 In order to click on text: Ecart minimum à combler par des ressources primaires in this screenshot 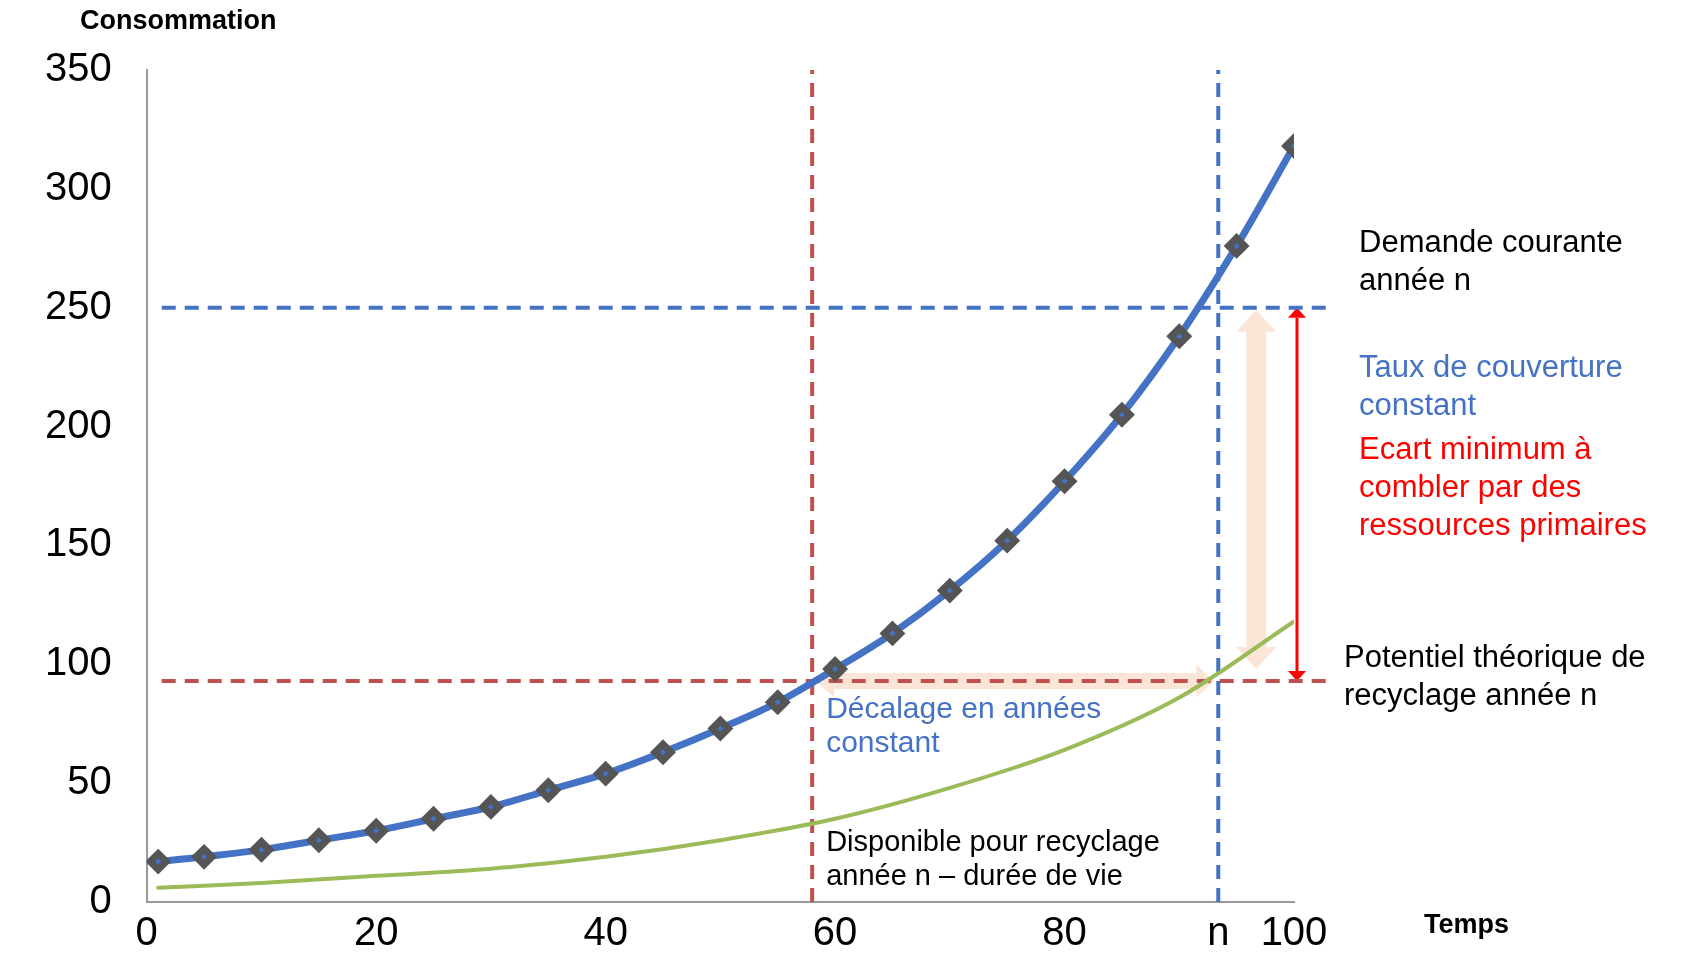, I will do `click(1503, 486)`.